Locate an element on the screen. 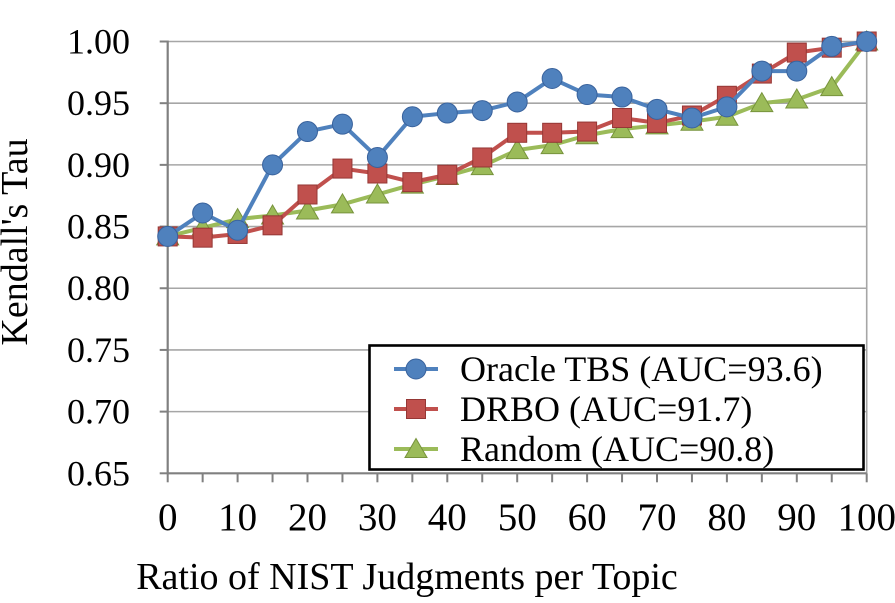 This screenshot has width=895, height=603. x-tick-label: 40 is located at coordinates (447, 517).